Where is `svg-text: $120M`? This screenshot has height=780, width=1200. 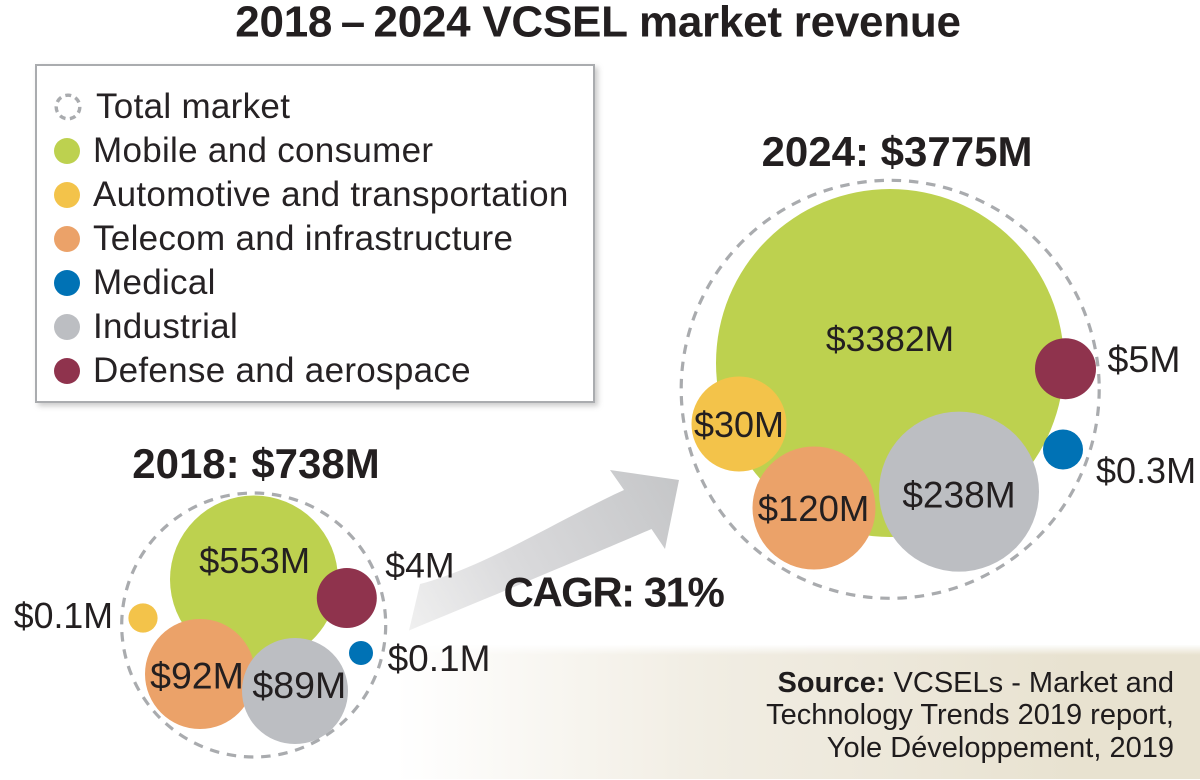
svg-text: $120M is located at coordinates (814, 508).